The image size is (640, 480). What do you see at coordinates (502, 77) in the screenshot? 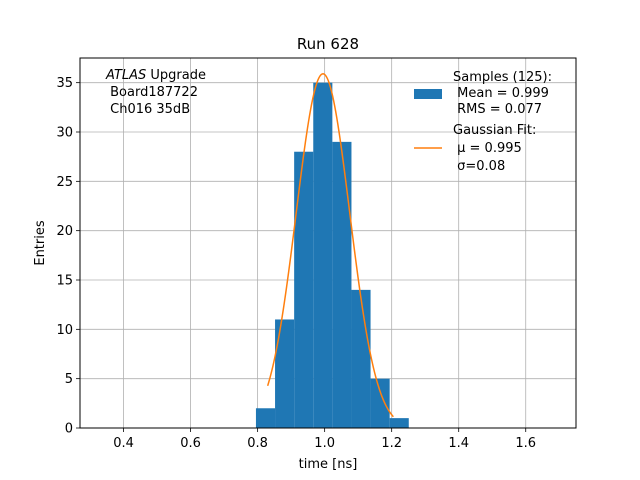
I see `legend-samples-line-1: Samples (125):` at bounding box center [502, 77].